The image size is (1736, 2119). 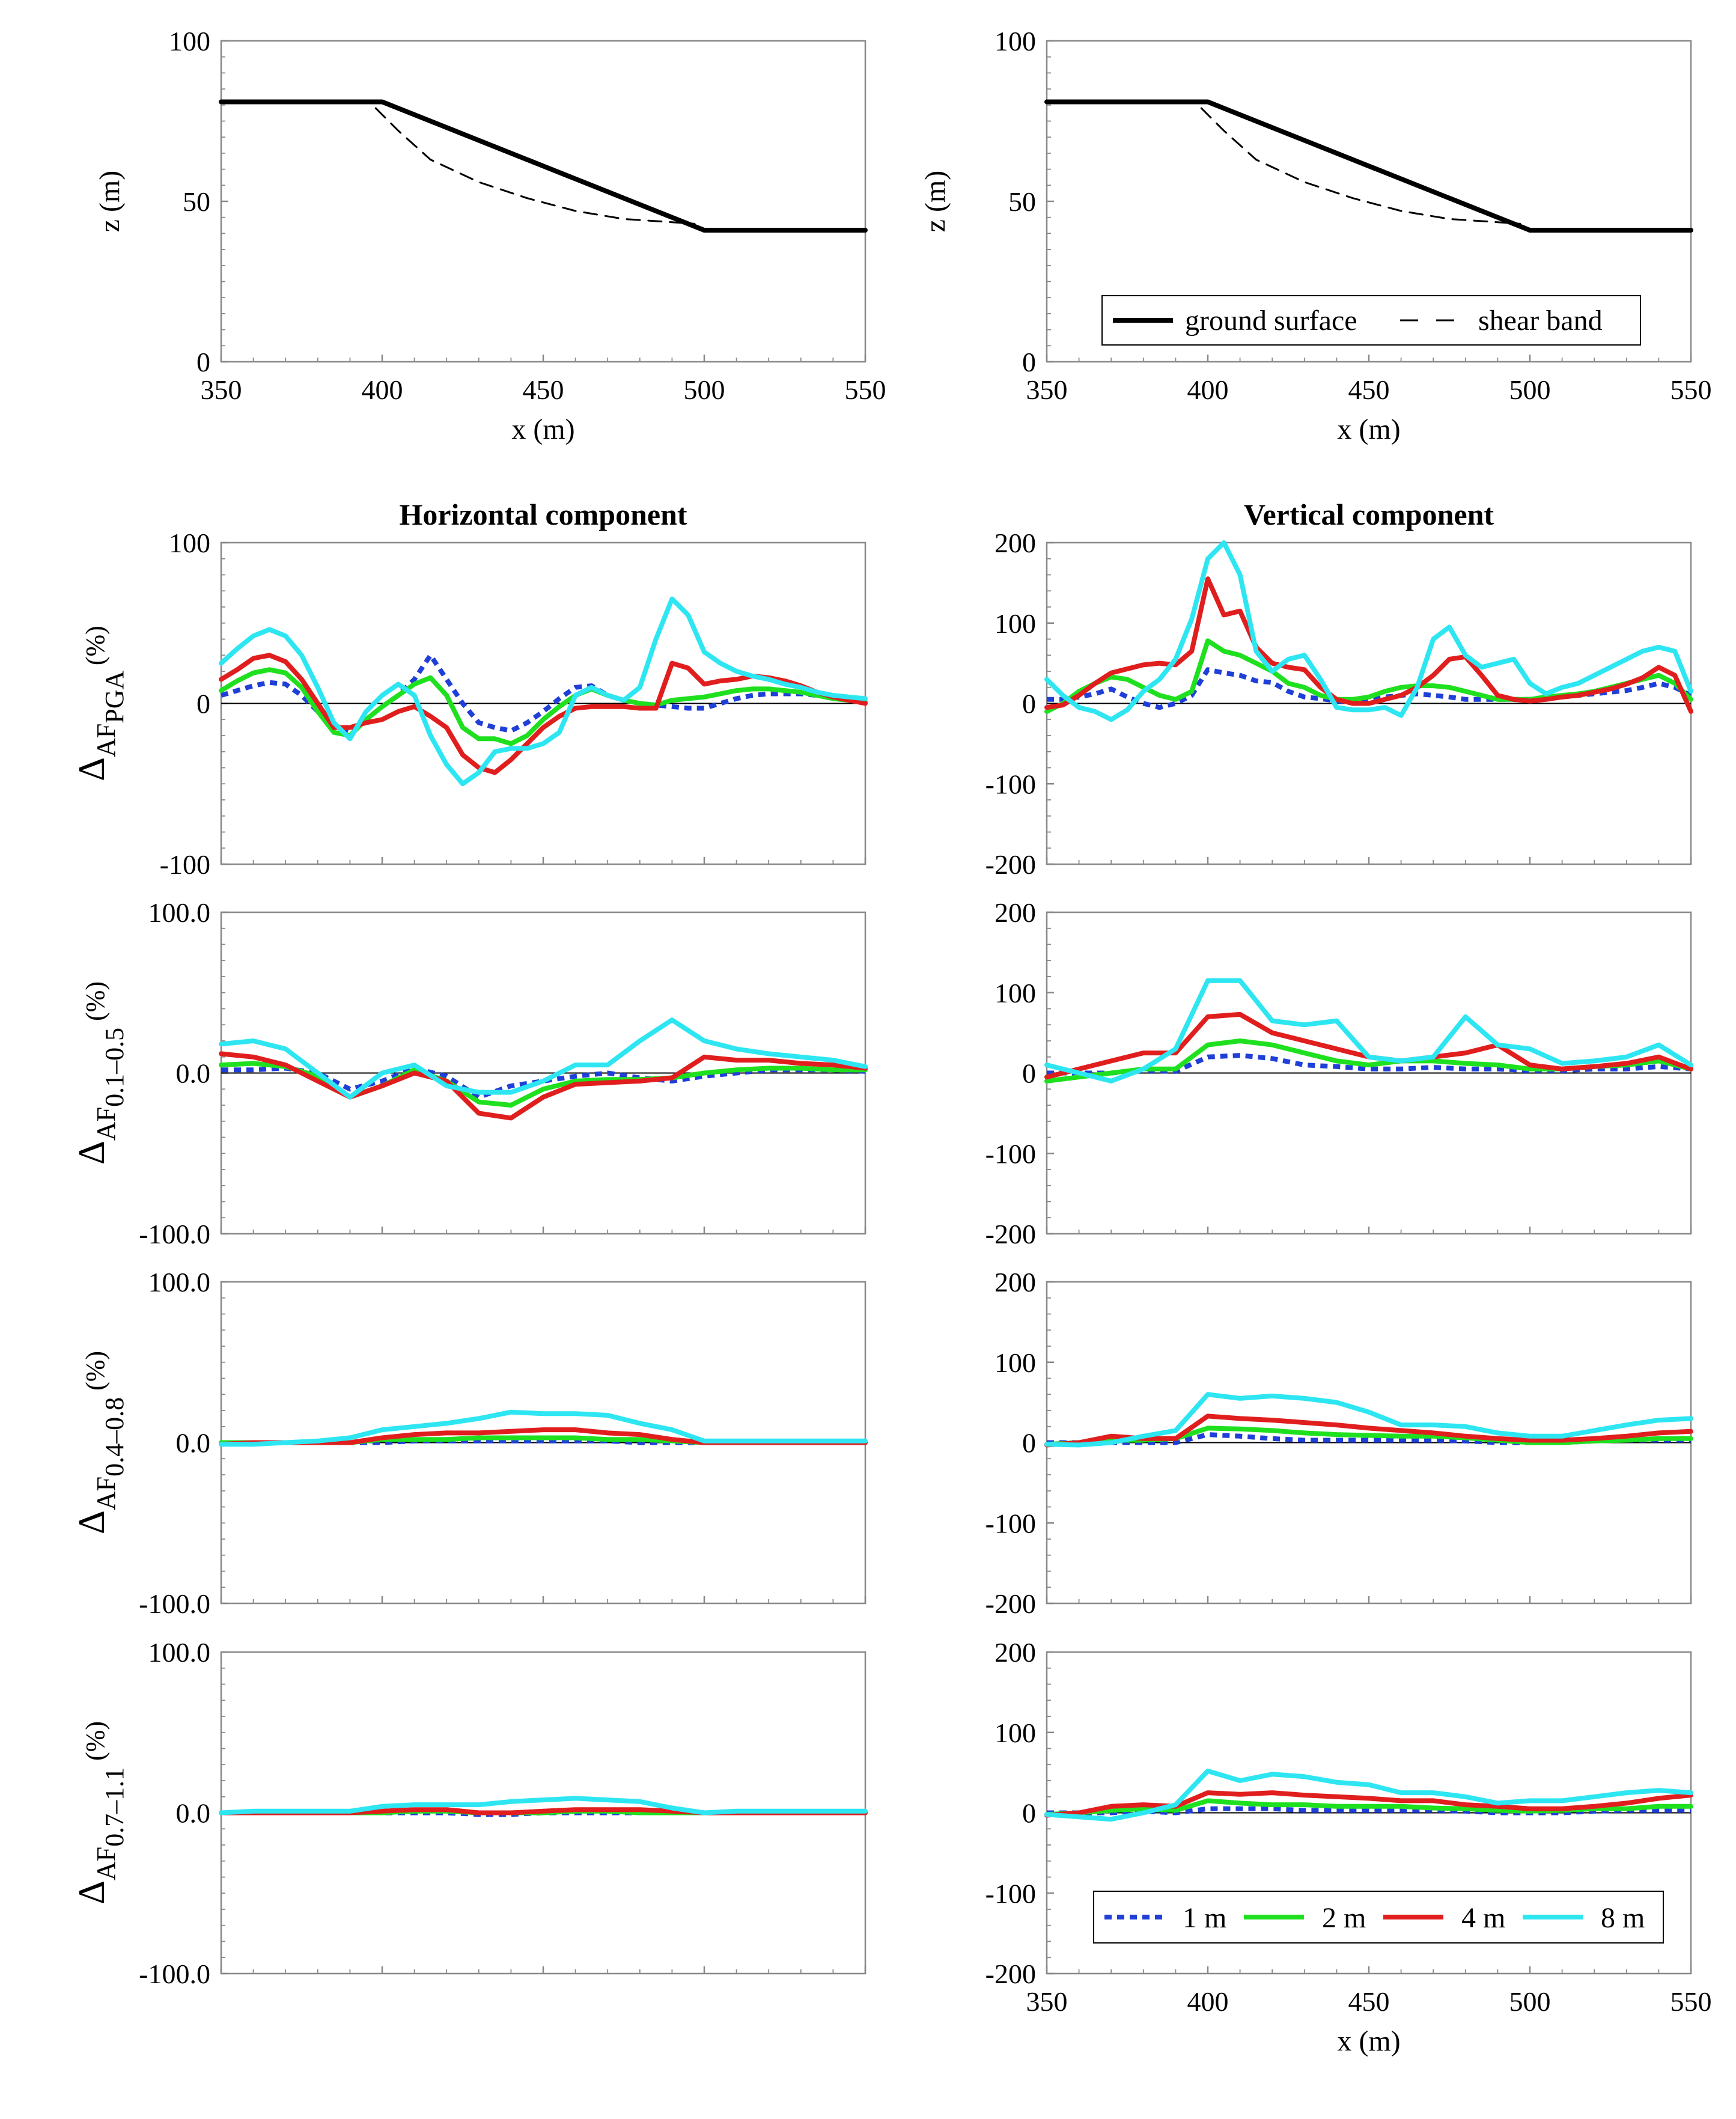 I want to click on y-axis-label: ΔAF0.1–0.5 (%), so click(x=100, y=1073).